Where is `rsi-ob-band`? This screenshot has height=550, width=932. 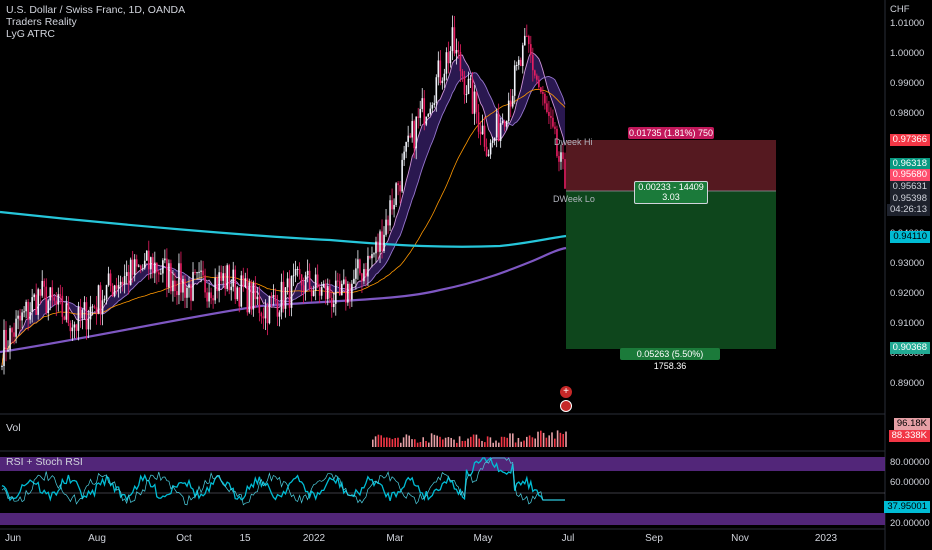
rsi-ob-band is located at coordinates (442, 464).